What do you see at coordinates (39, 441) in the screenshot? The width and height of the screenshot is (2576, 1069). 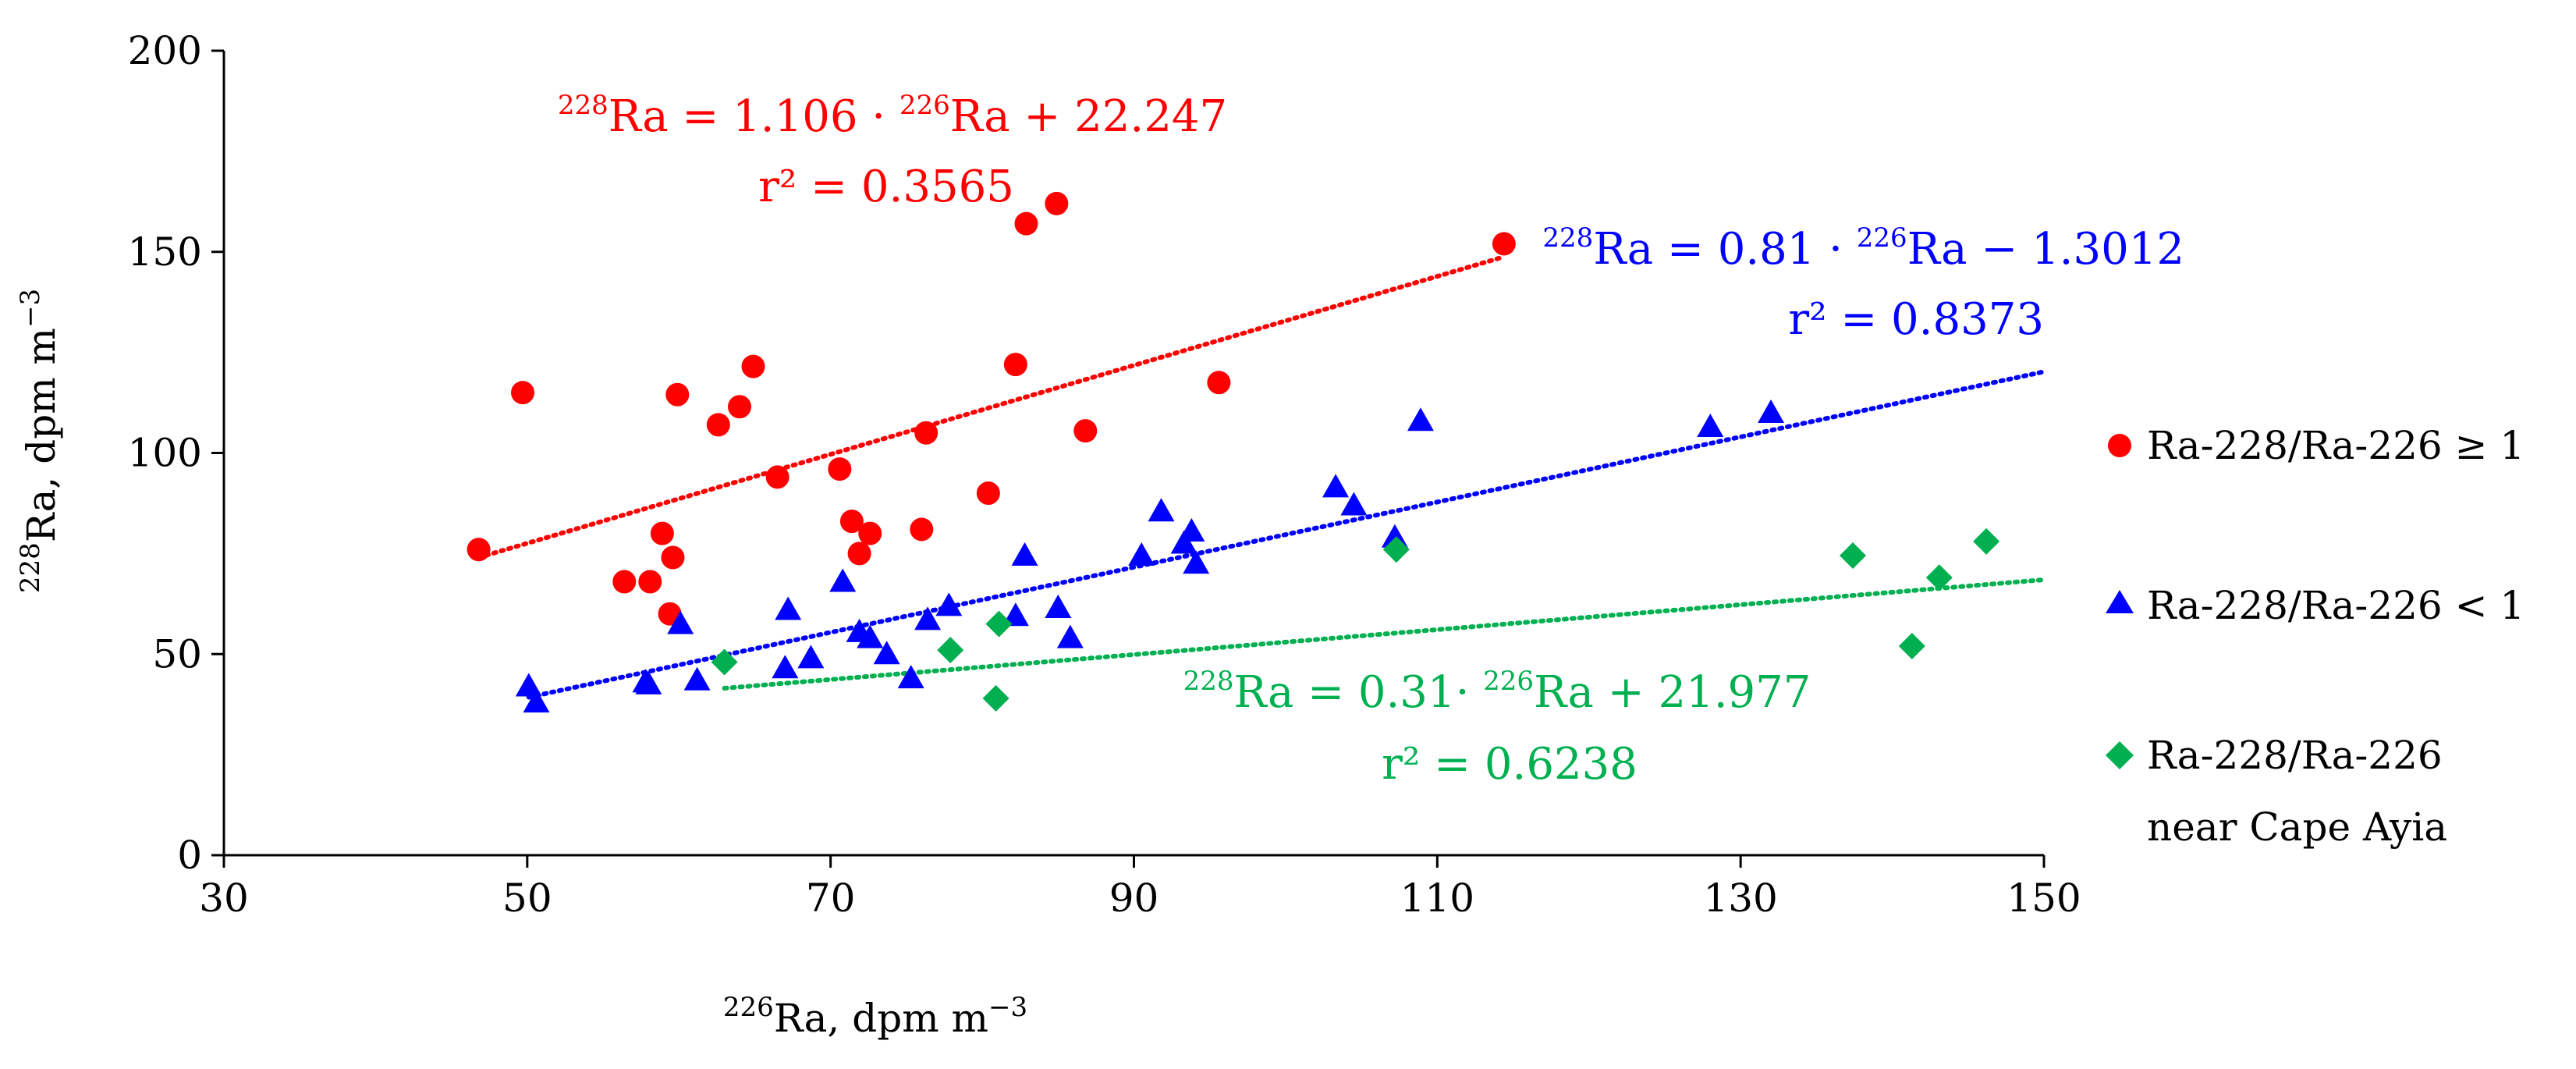 I see `y-axis-title: 228Ra, dpm m−3` at bounding box center [39, 441].